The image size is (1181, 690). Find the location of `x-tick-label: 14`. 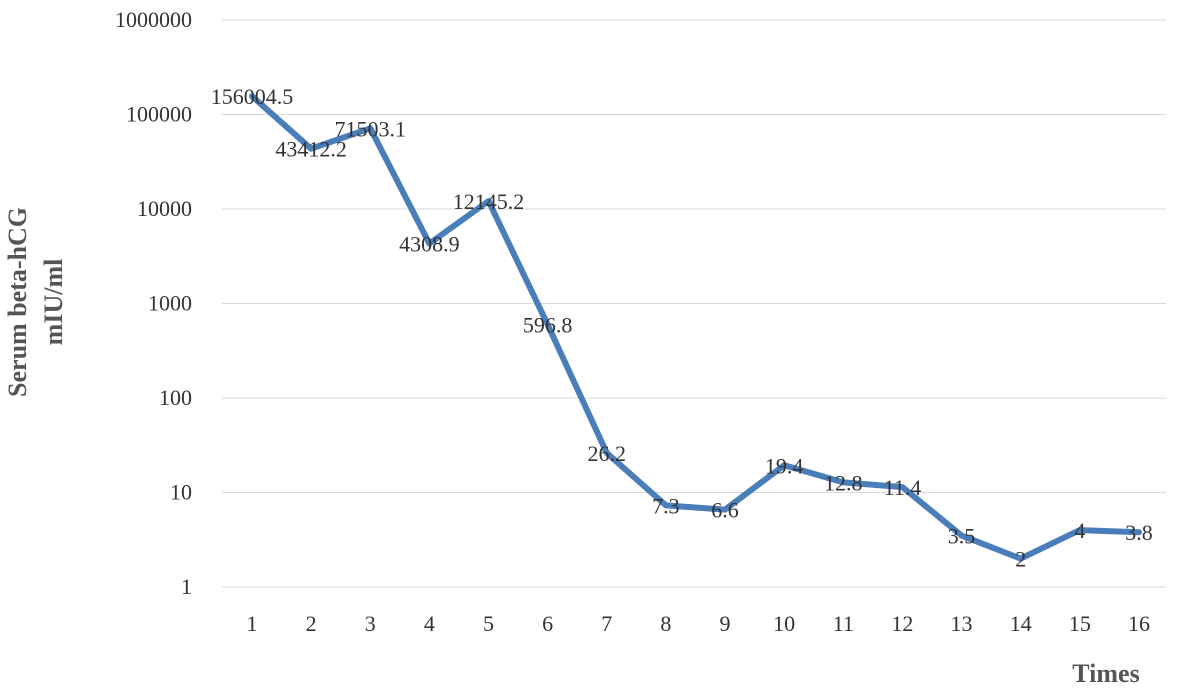

x-tick-label: 14 is located at coordinates (1021, 623).